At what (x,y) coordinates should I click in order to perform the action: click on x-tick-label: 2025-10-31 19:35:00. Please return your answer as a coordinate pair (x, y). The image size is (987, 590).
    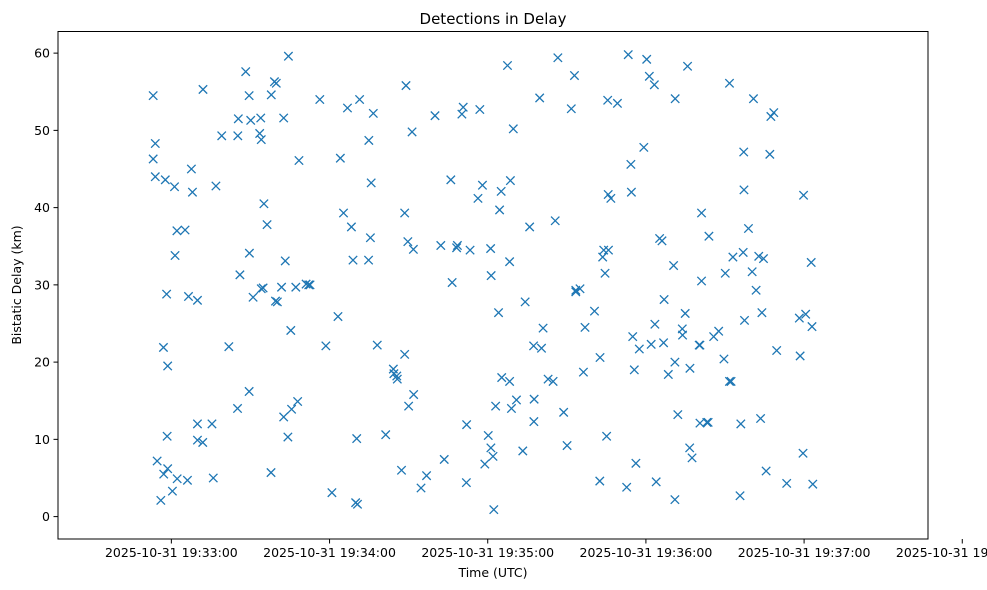
    Looking at the image, I should click on (487, 552).